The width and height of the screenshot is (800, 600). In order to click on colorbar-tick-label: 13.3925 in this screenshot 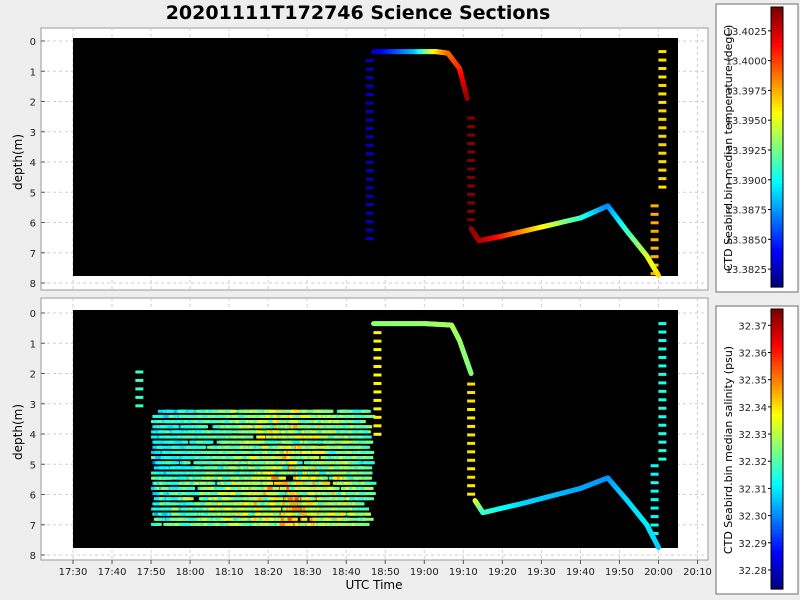, I will do `click(746, 151)`.